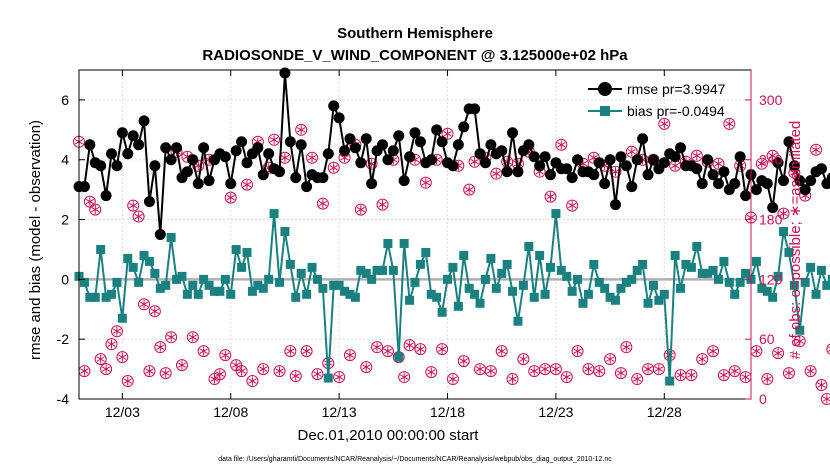 This screenshot has width=830, height=470. I want to click on x-tick-label: 12/13, so click(339, 412).